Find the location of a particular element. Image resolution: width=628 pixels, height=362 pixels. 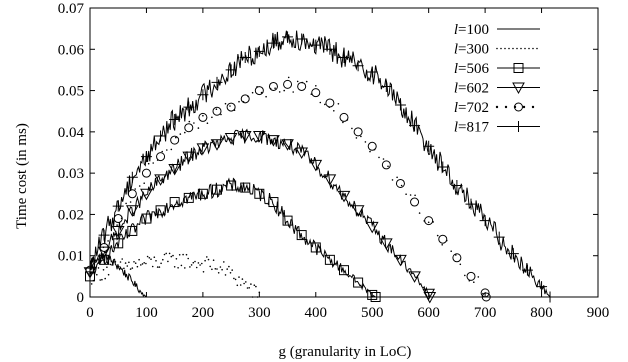

y-tick-label: 0.05 is located at coordinates (71, 92).